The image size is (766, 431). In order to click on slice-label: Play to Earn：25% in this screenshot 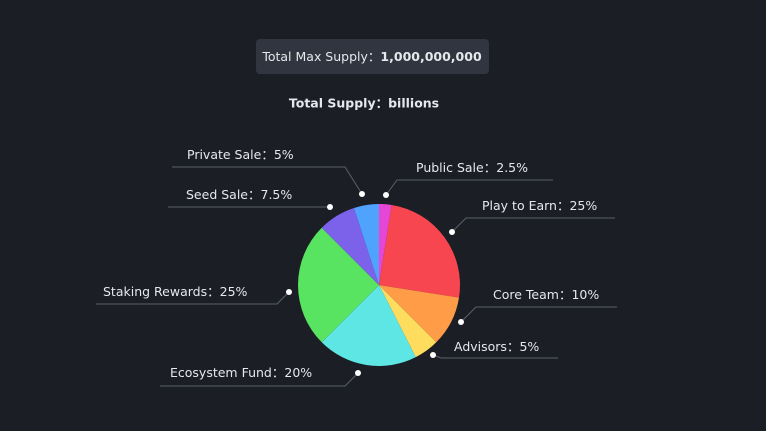, I will do `click(539, 205)`.